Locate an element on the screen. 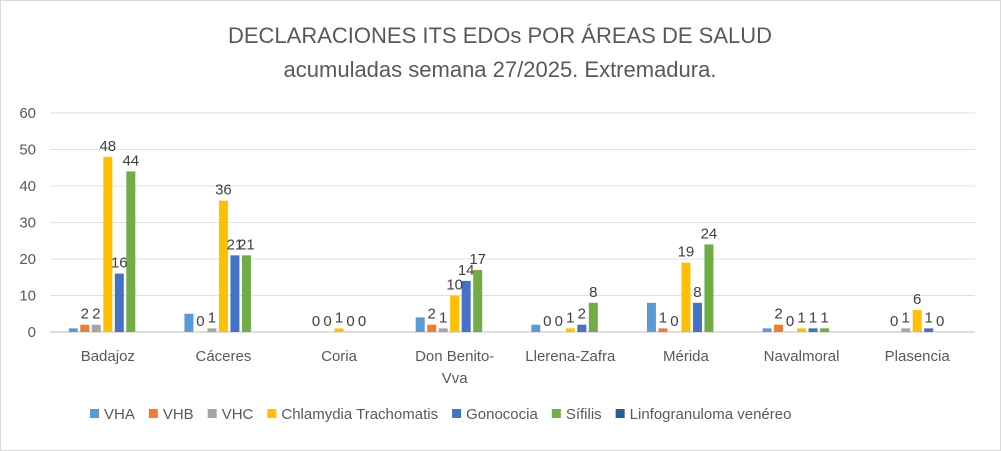 The image size is (1001, 451). data-label: 19 is located at coordinates (686, 252).